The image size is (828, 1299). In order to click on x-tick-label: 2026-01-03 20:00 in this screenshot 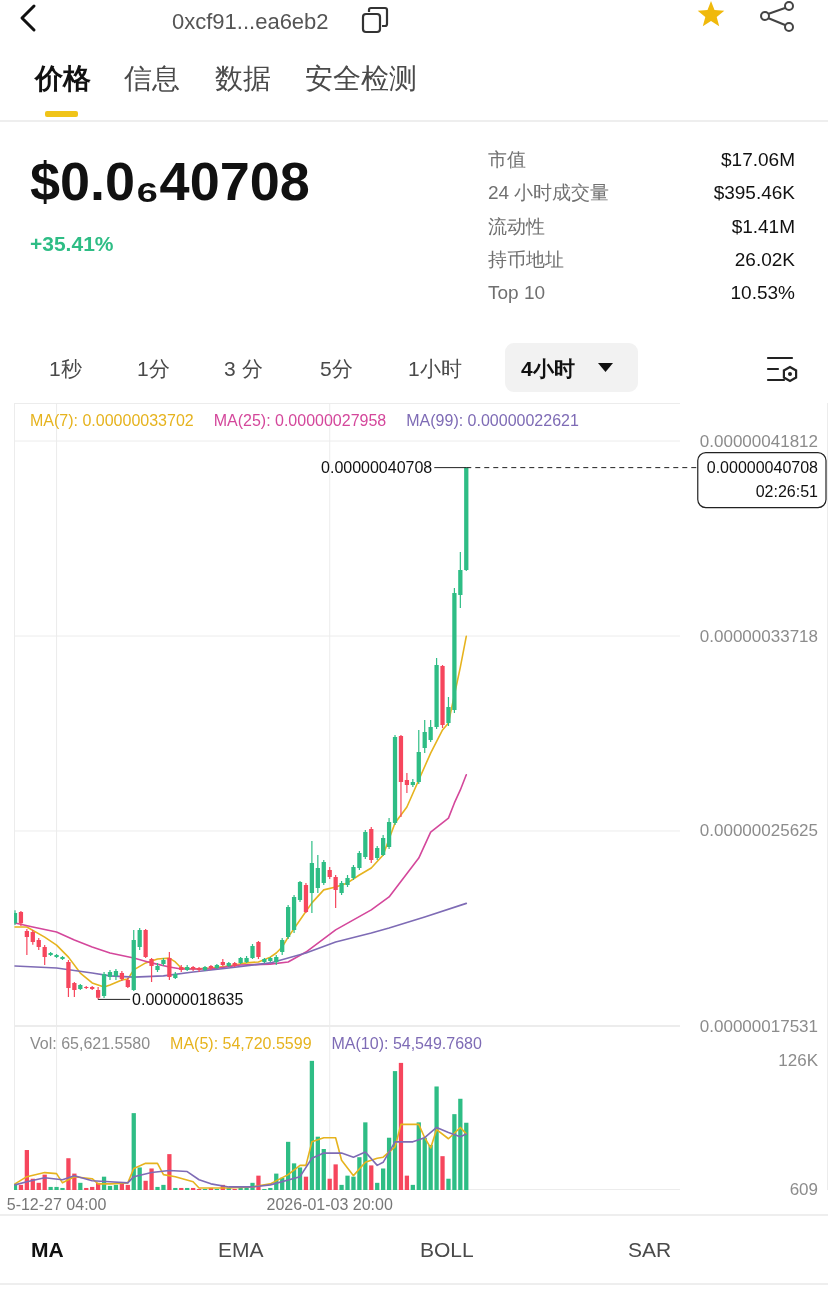, I will do `click(329, 1204)`.